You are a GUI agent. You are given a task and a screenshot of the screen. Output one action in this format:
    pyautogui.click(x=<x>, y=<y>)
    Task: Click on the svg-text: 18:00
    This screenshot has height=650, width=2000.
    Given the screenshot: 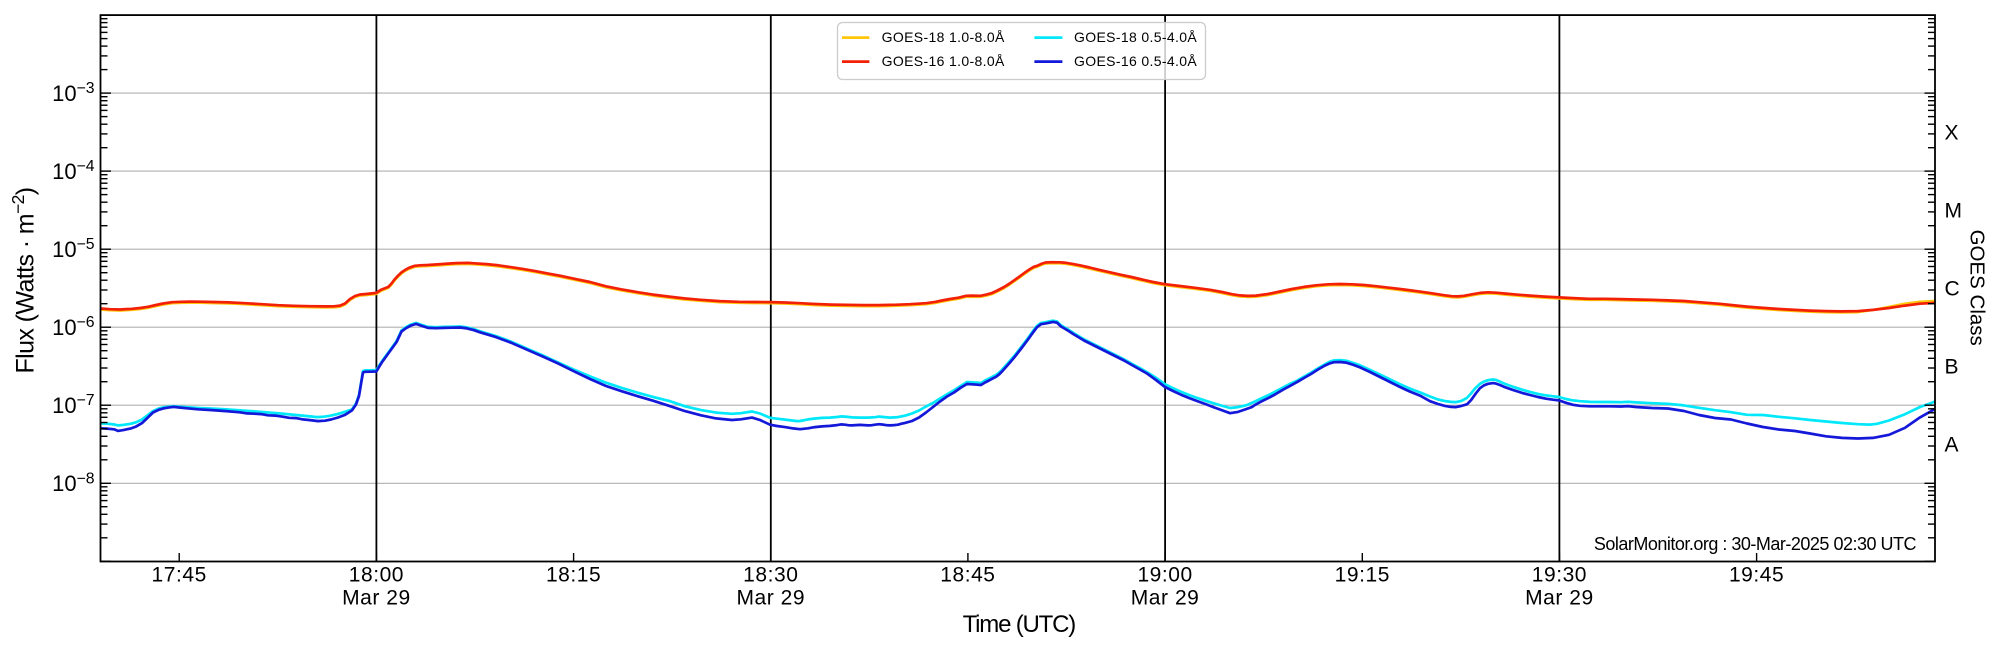 What is the action you would take?
    pyautogui.click(x=376, y=575)
    